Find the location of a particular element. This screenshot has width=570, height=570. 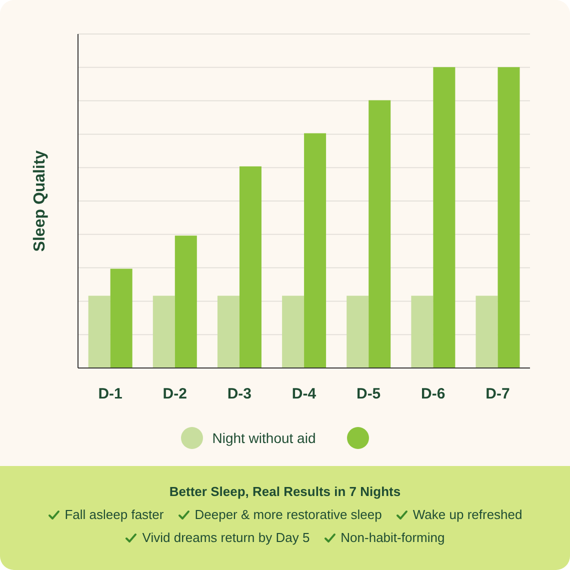

x-tick-label: D-2 is located at coordinates (174, 394).